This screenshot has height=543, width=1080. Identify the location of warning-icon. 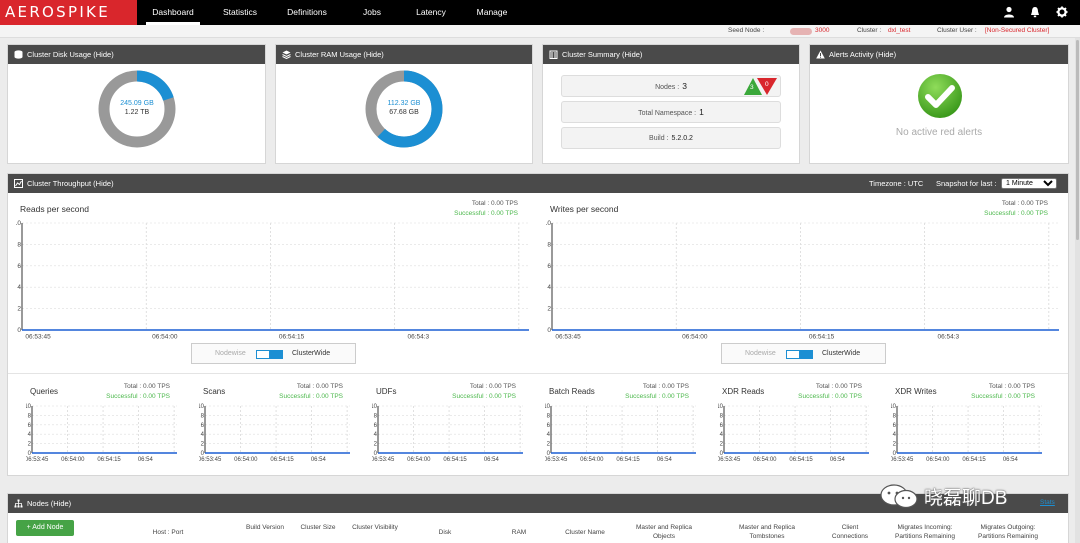
(820, 54).